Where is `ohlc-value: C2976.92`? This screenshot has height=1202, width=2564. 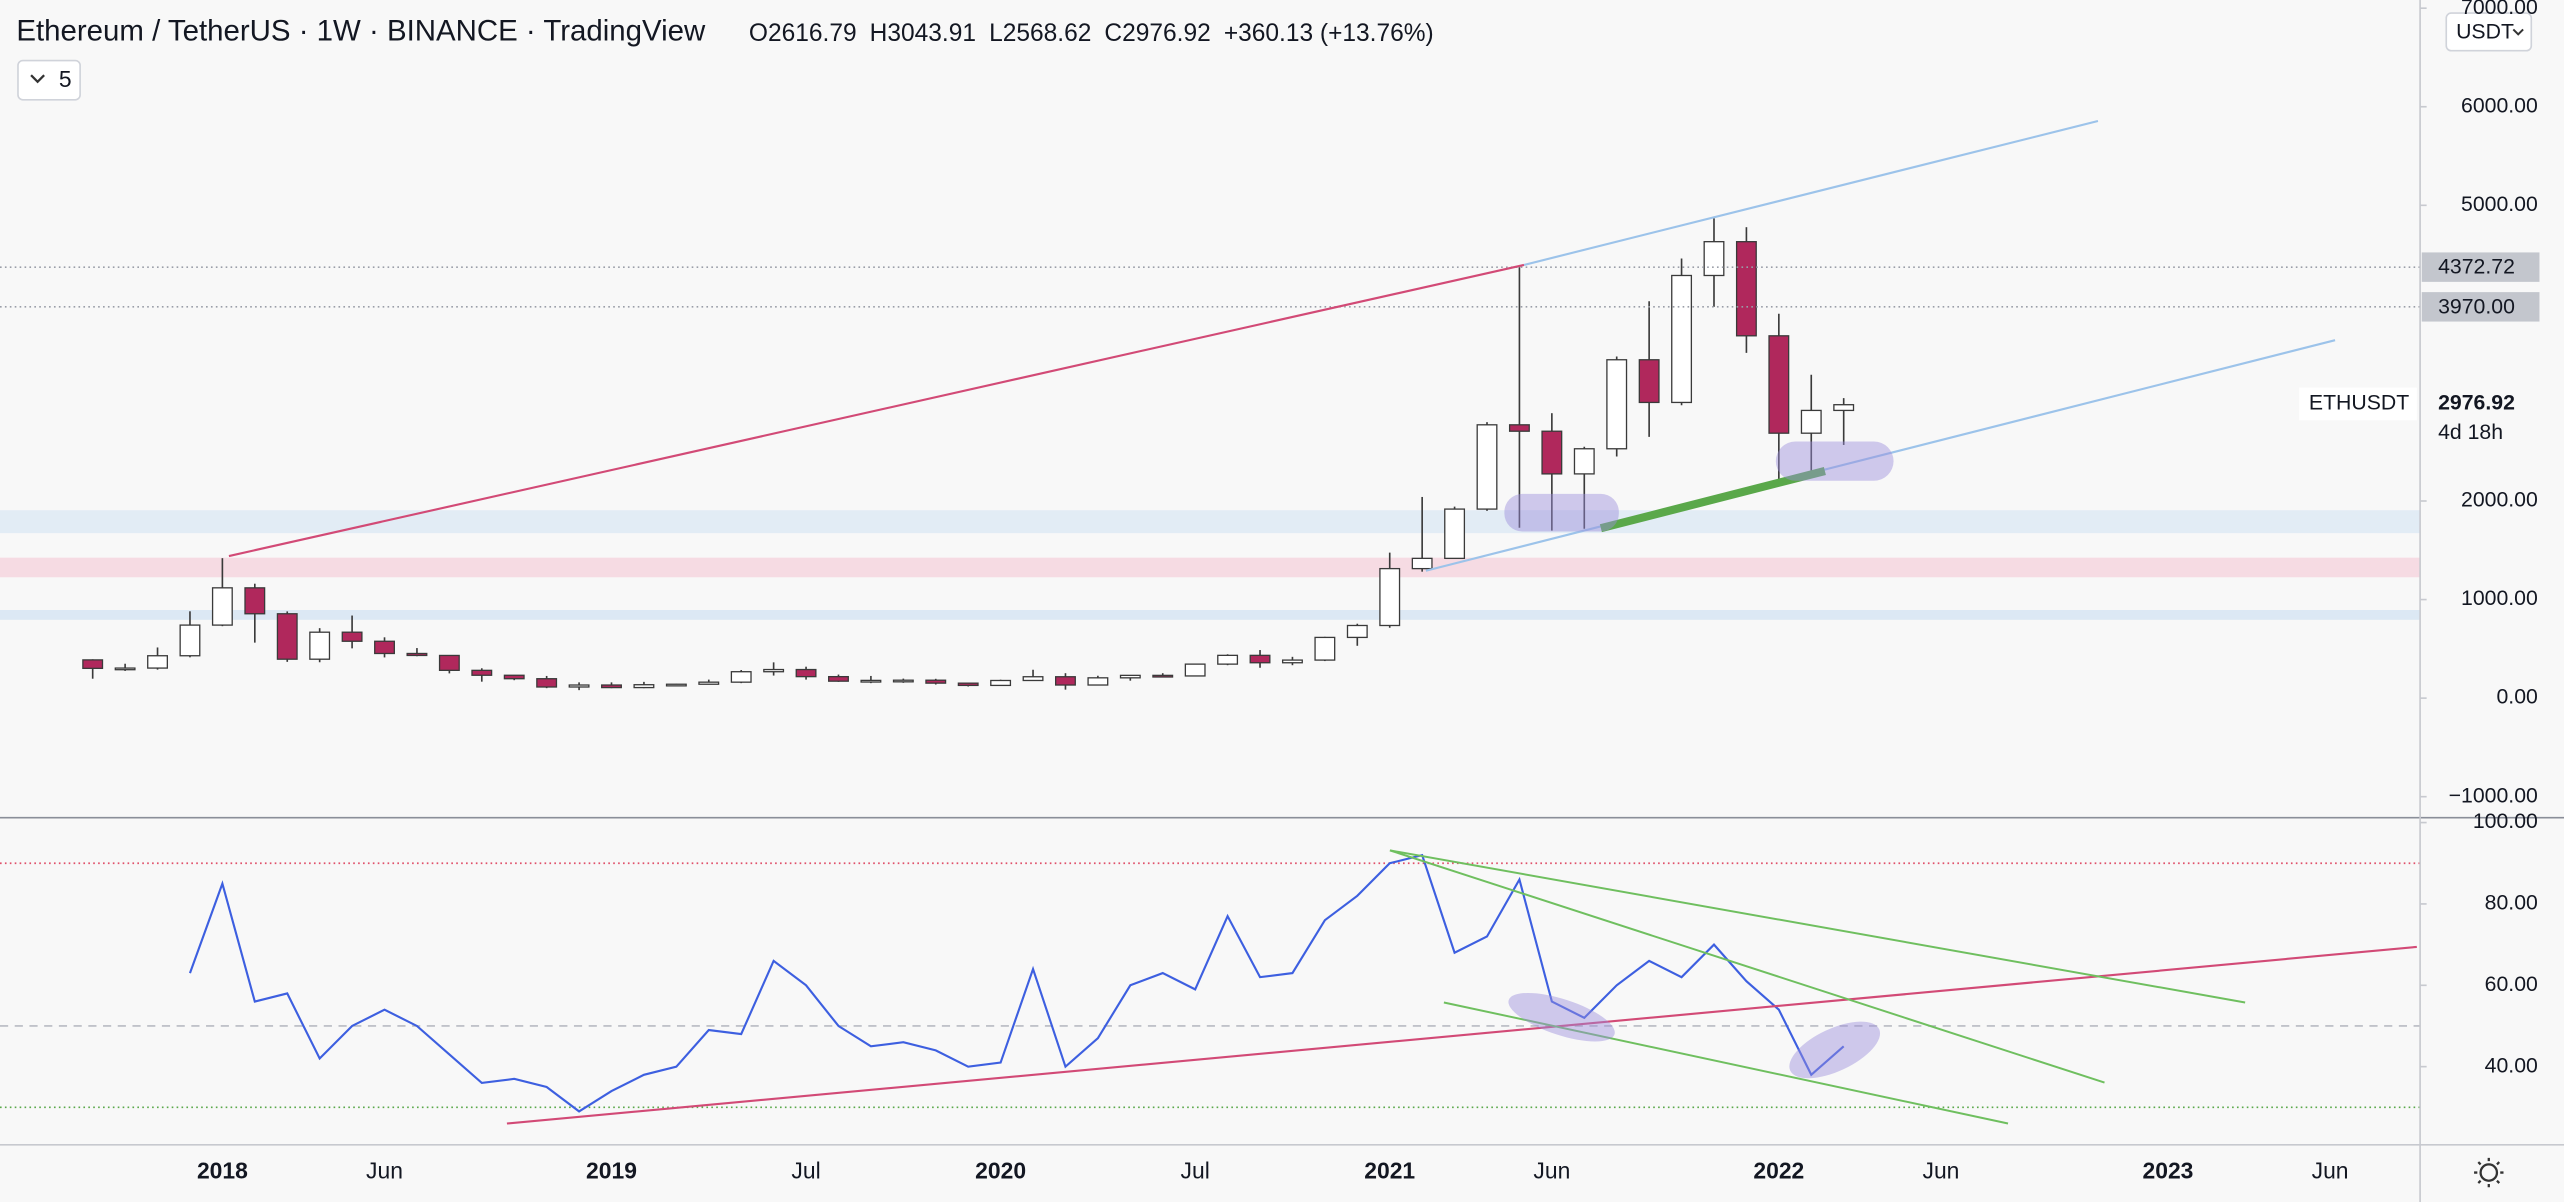
ohlc-value: C2976.92 is located at coordinates (1157, 33).